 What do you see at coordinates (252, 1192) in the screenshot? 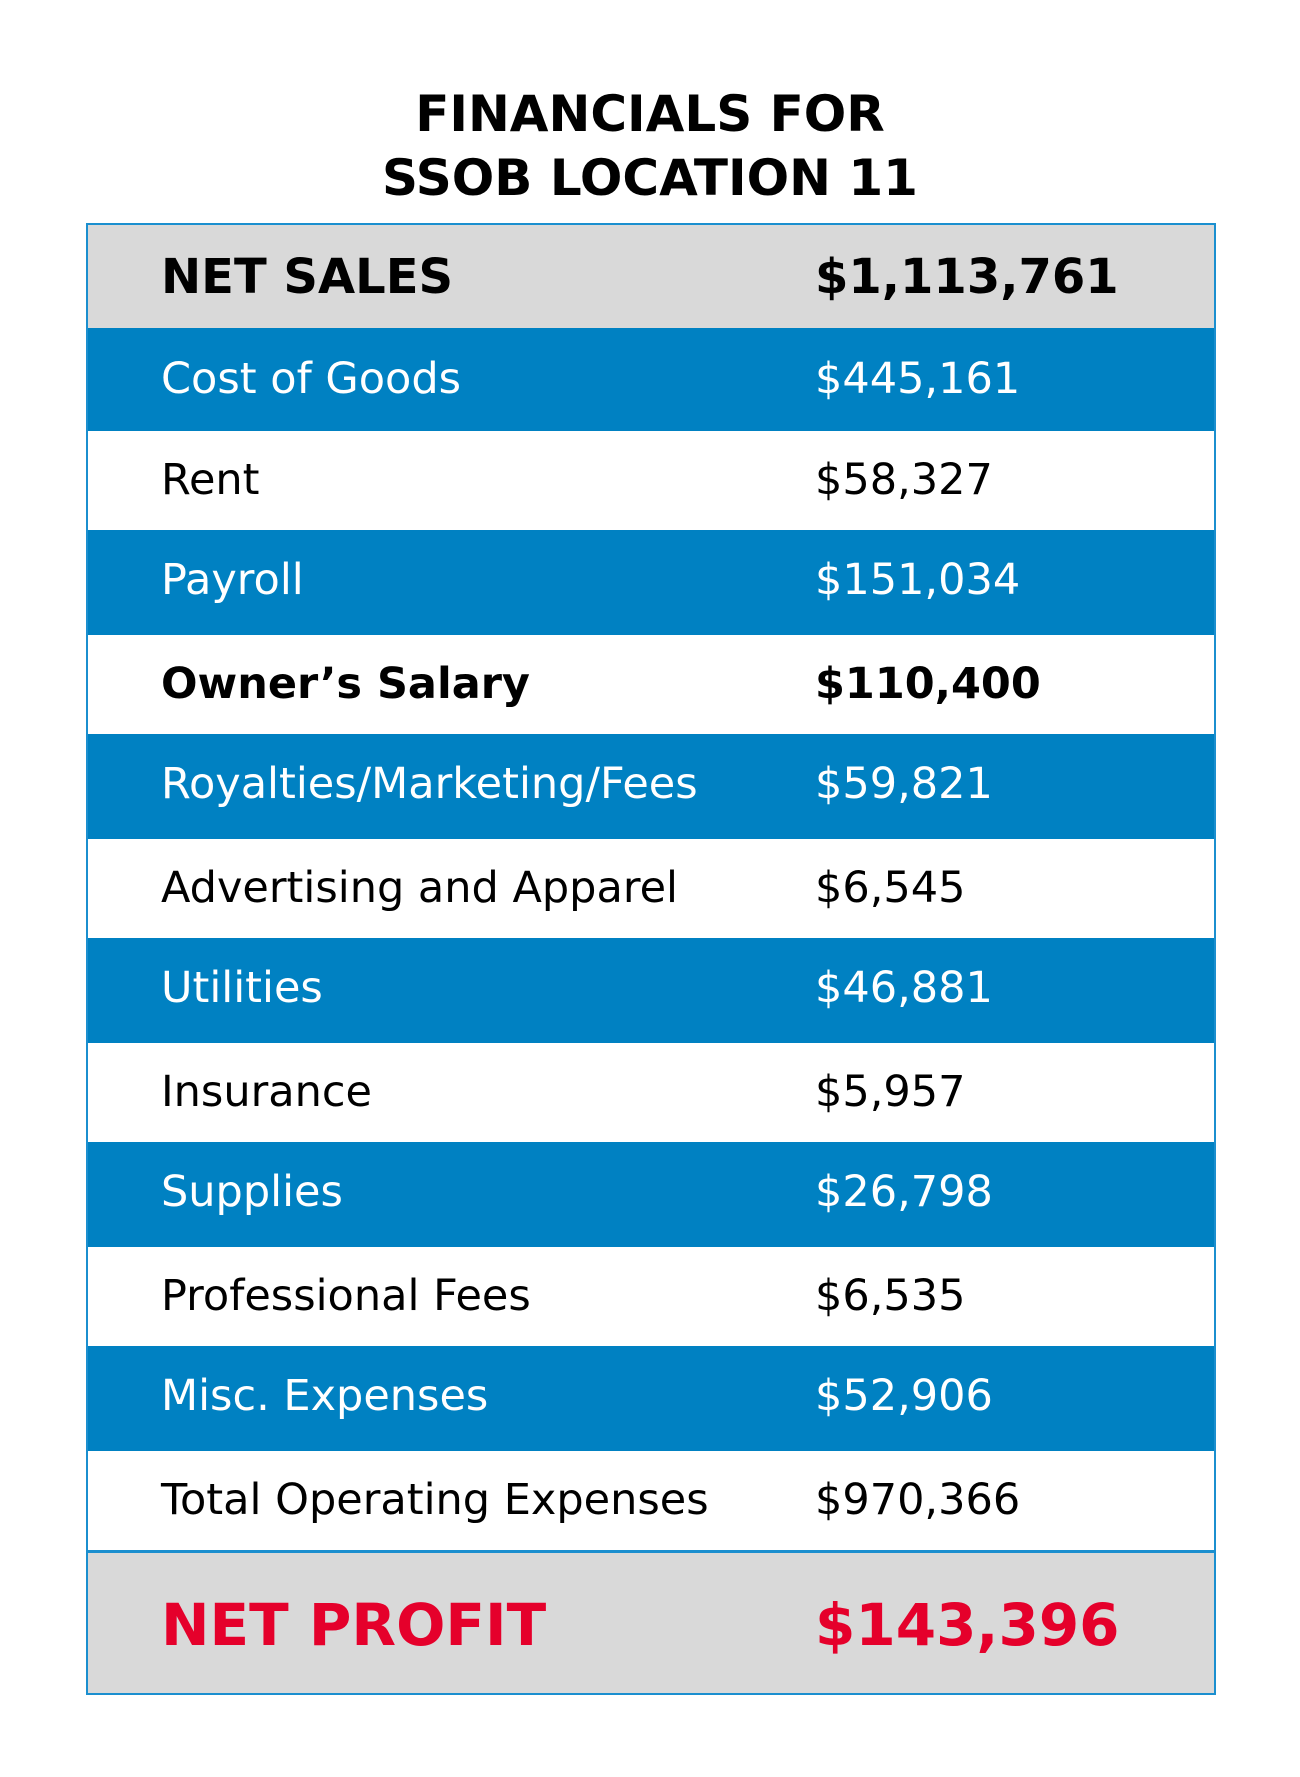
I see `row-label: Supplies` at bounding box center [252, 1192].